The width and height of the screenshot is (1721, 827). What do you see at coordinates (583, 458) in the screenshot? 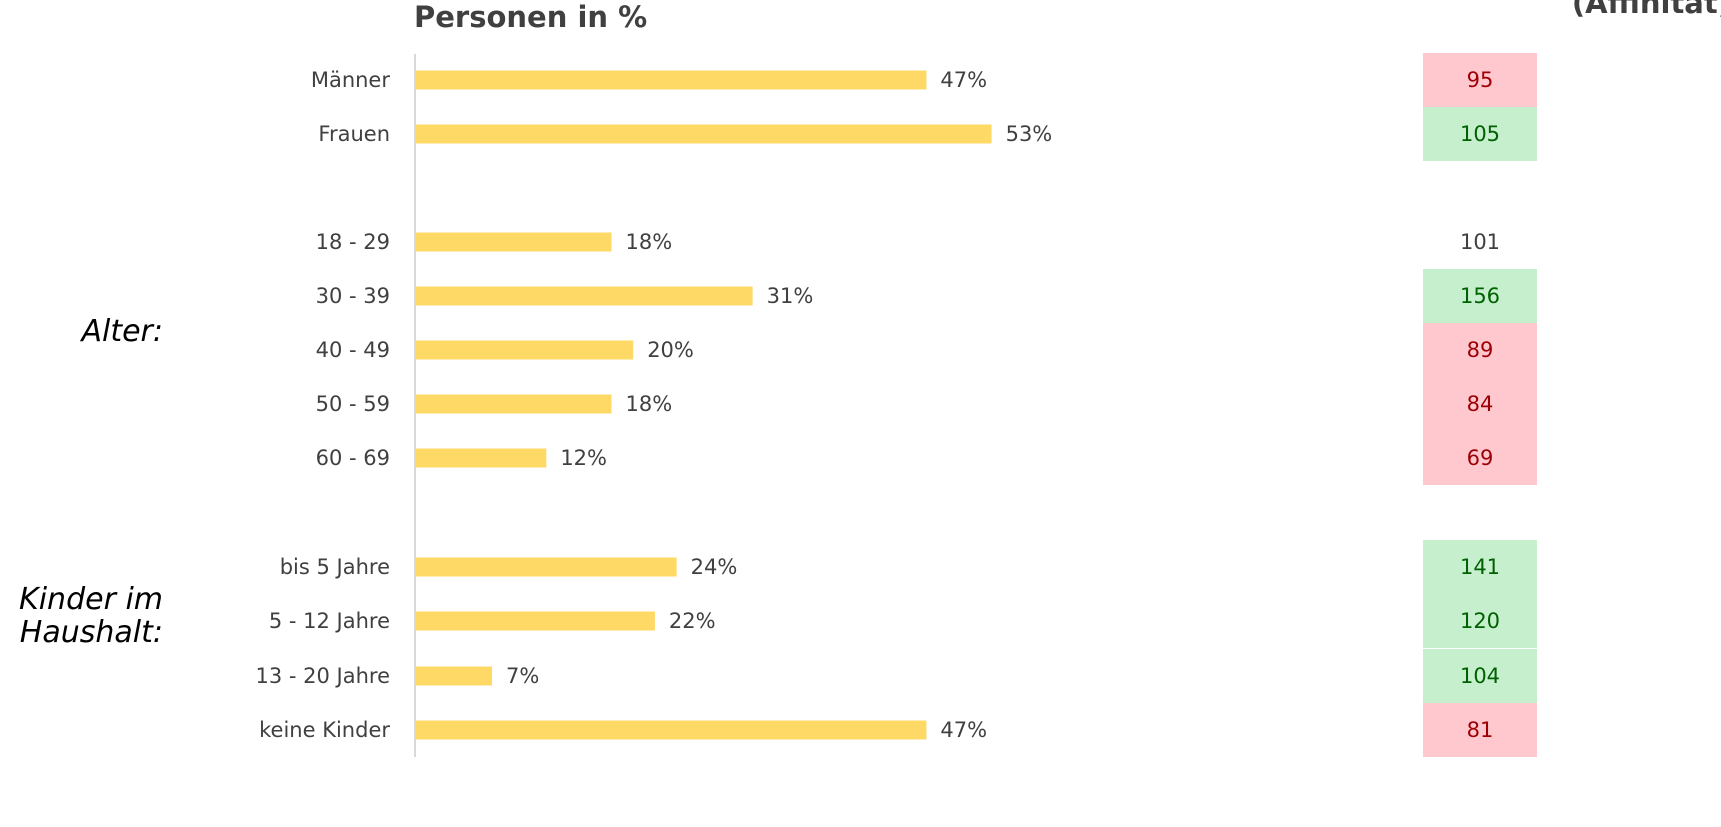
I see `value-label: 12%` at bounding box center [583, 458].